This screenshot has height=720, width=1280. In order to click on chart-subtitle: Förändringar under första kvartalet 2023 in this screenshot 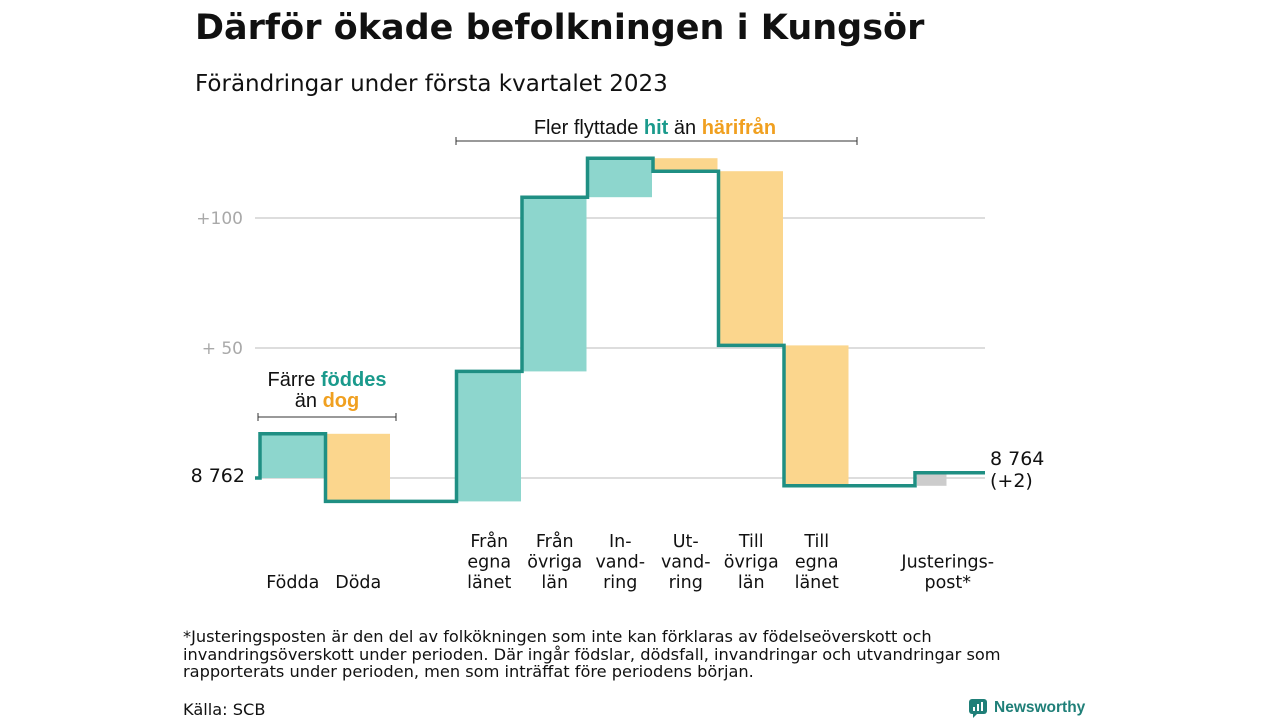, I will do `click(431, 84)`.